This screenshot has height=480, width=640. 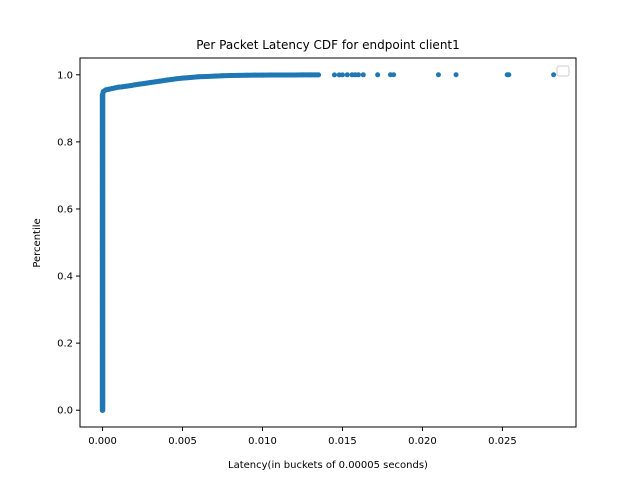 I want to click on y-tick-label: 0.8, so click(x=65, y=142).